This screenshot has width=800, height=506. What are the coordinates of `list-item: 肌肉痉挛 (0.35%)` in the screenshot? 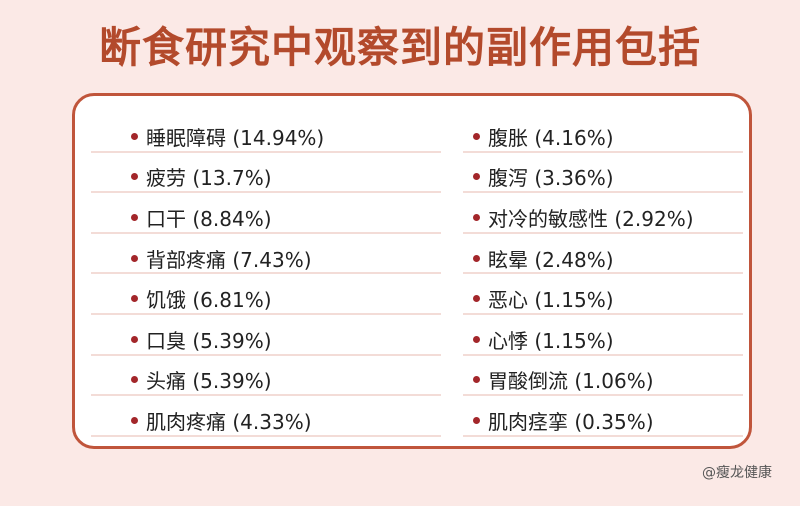 It's located at (603, 420).